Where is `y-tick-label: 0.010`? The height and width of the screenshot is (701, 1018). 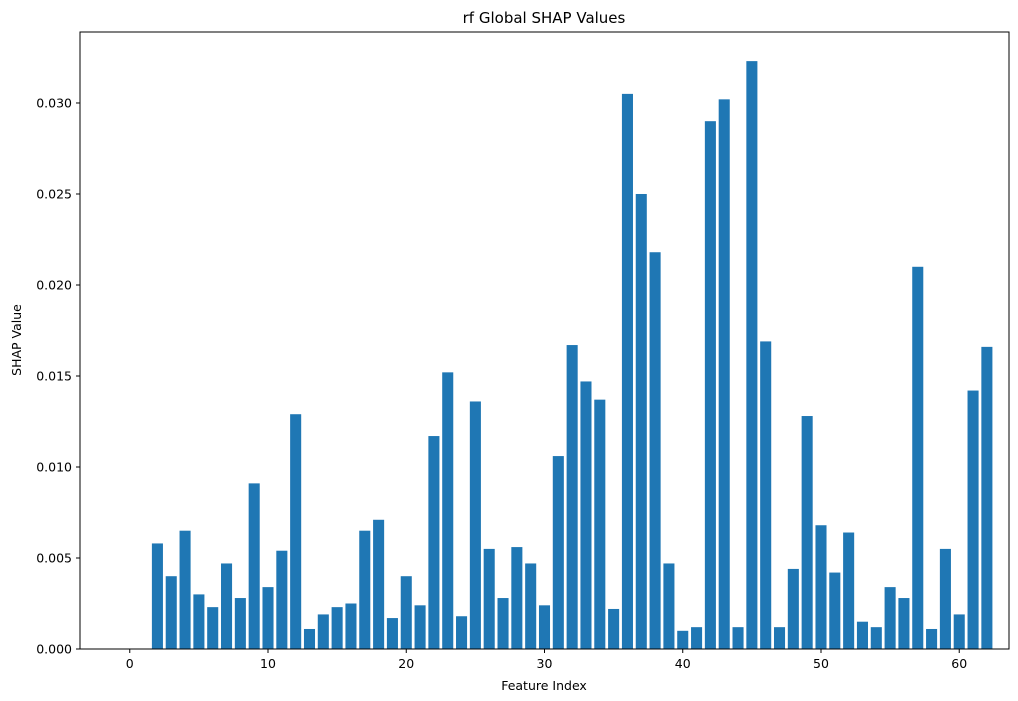
y-tick-label: 0.010 is located at coordinates (54, 466).